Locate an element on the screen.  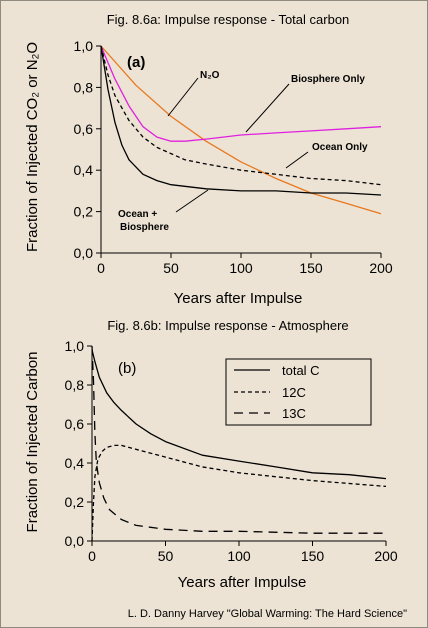
chart-b-x-tick-label: 100 is located at coordinates (239, 556).